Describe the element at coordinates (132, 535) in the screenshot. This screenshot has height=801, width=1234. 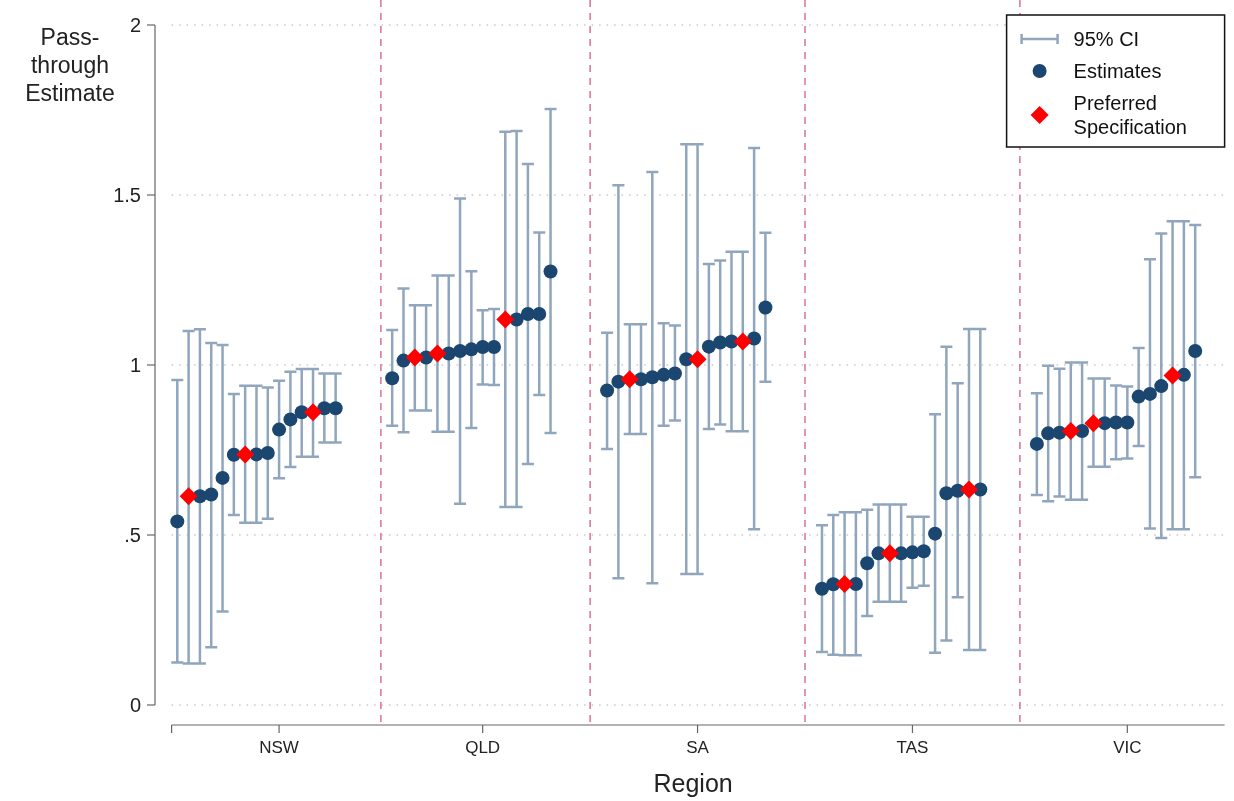
I see `y-tick-label: .5` at that location.